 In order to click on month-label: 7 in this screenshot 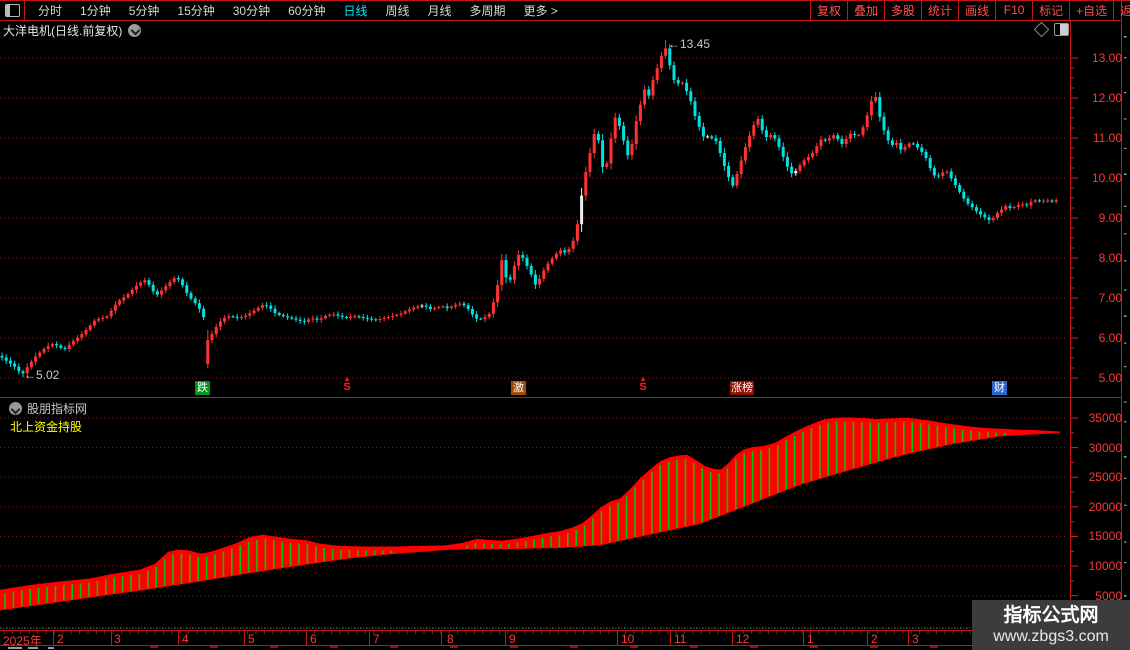, I will do `click(376, 639)`.